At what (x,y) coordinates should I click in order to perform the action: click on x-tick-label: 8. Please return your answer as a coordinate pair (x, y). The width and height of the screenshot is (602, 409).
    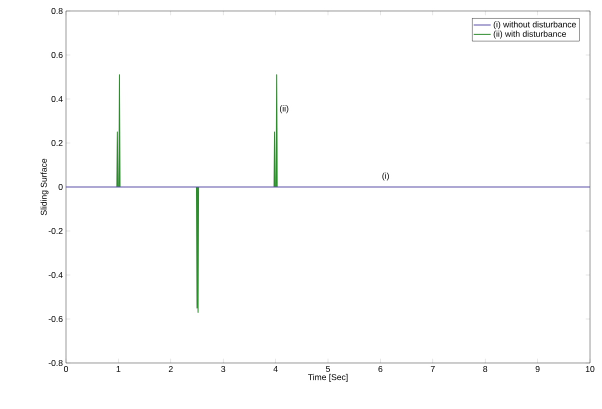
    Looking at the image, I should click on (485, 369).